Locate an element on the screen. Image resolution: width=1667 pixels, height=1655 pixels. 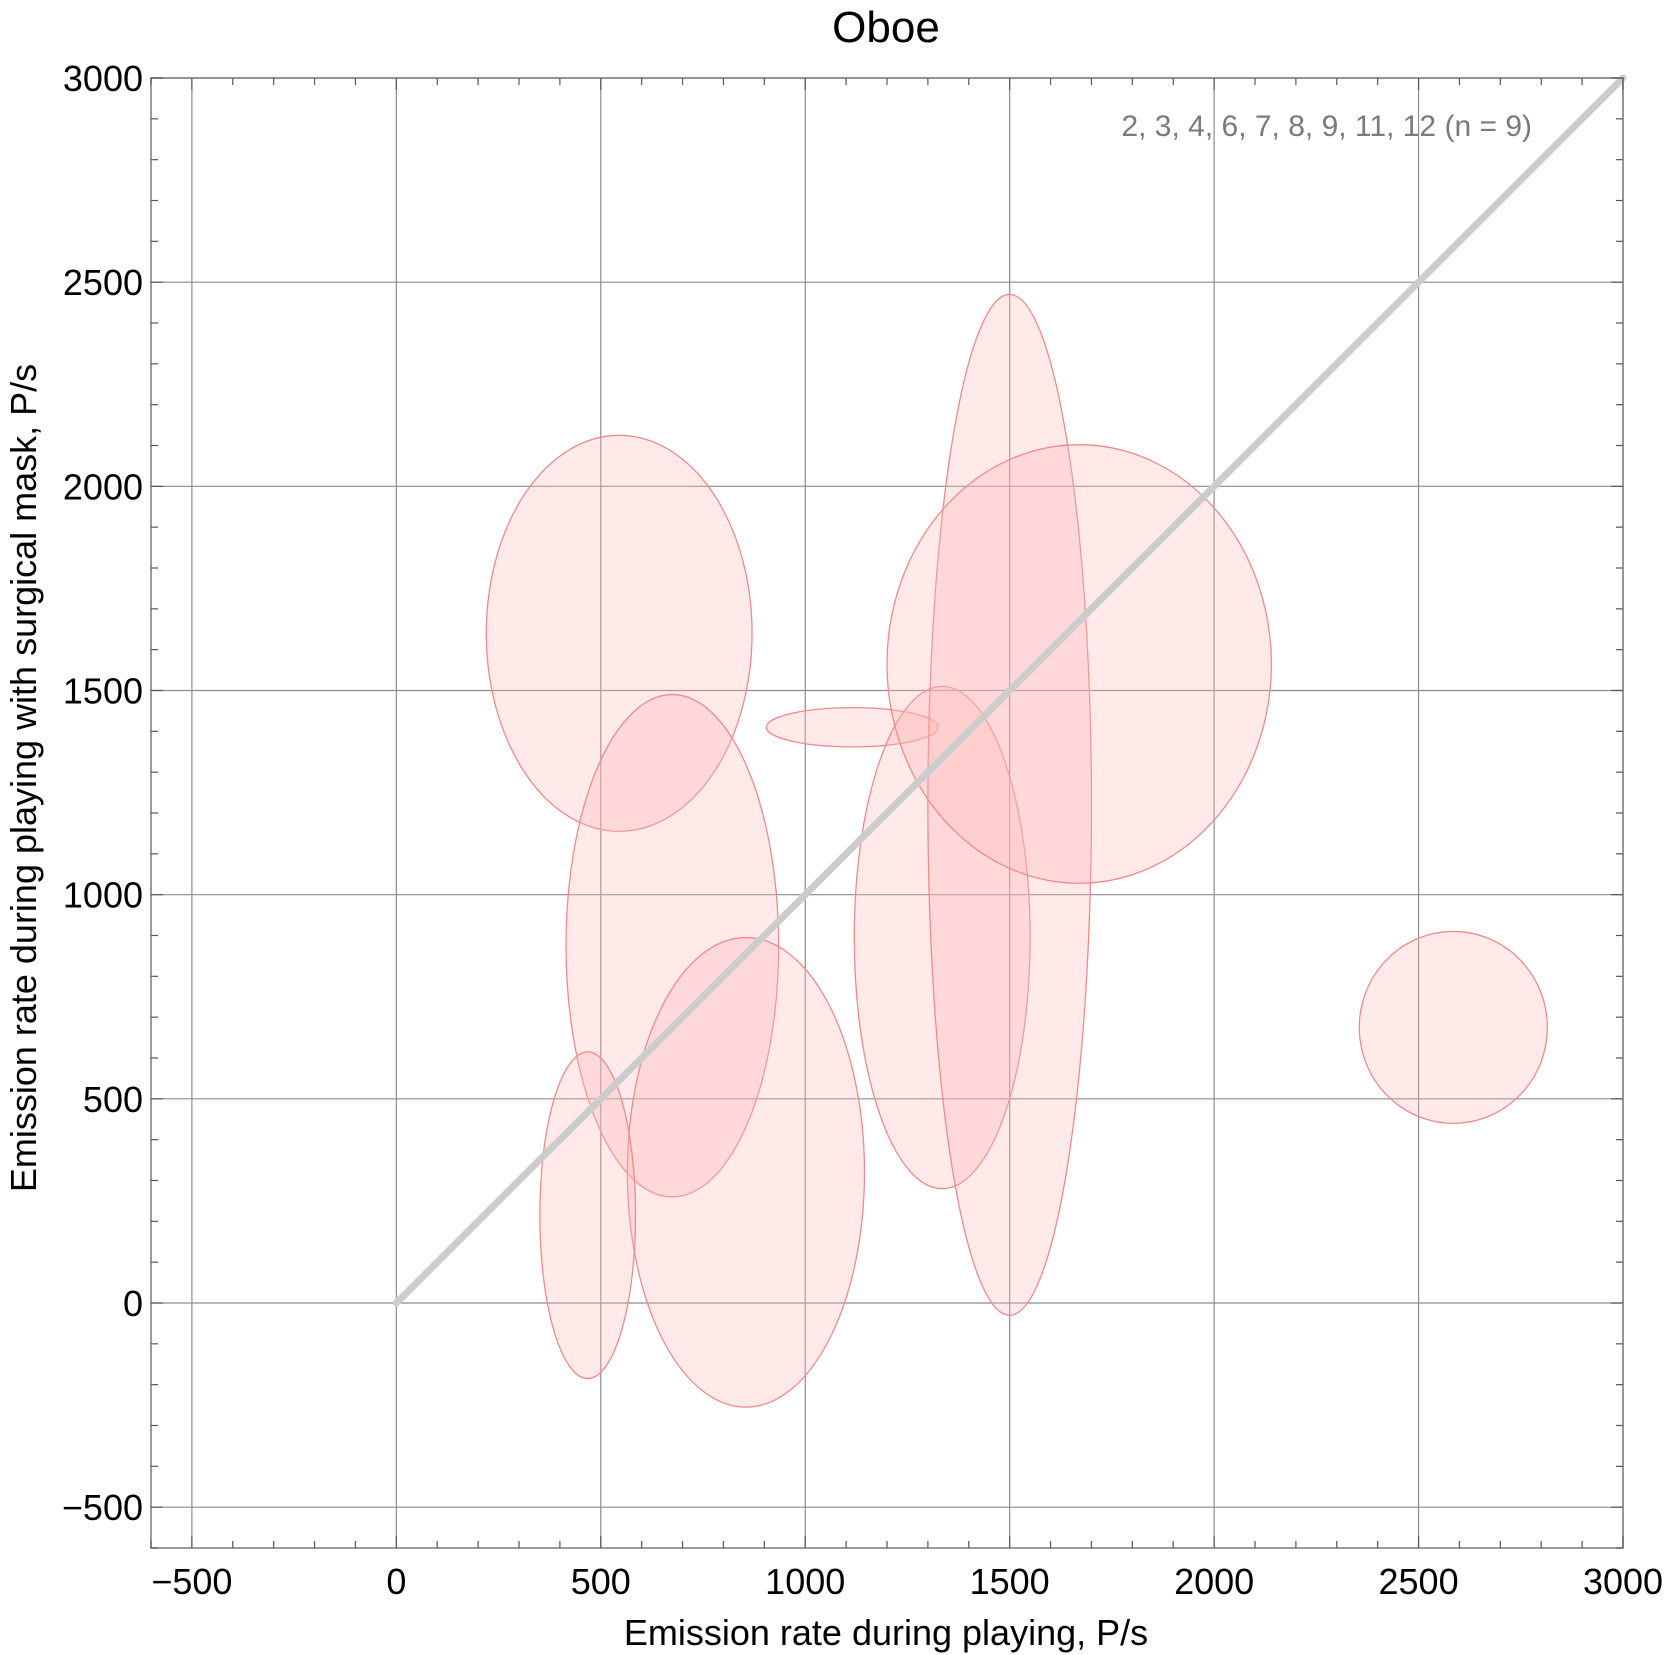
x-tick-label: 2000 is located at coordinates (1214, 1581).